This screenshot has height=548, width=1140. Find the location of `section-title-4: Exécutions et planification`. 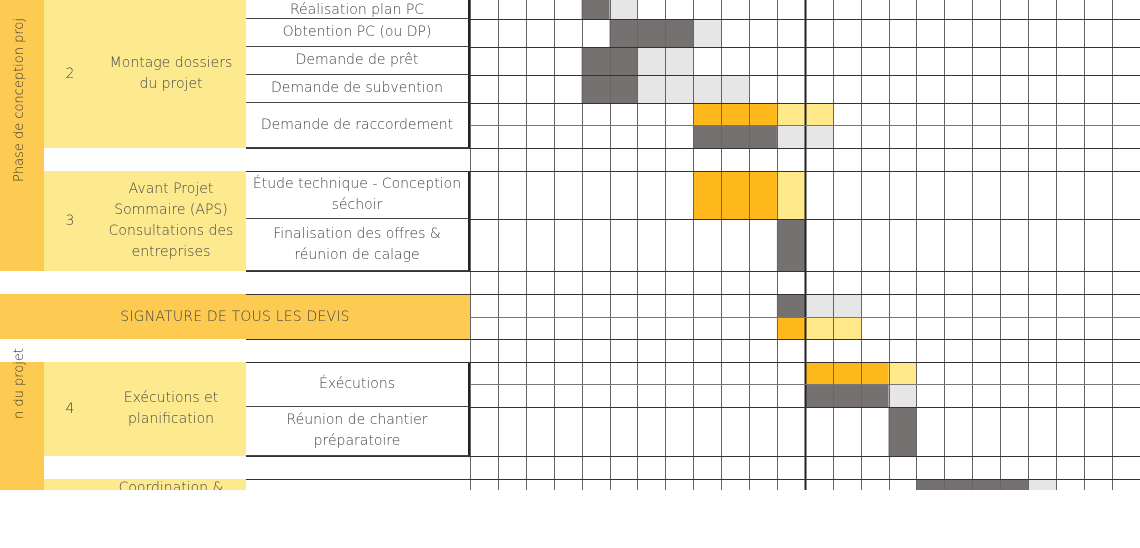

section-title-4: Exécutions et planification is located at coordinates (171, 409).